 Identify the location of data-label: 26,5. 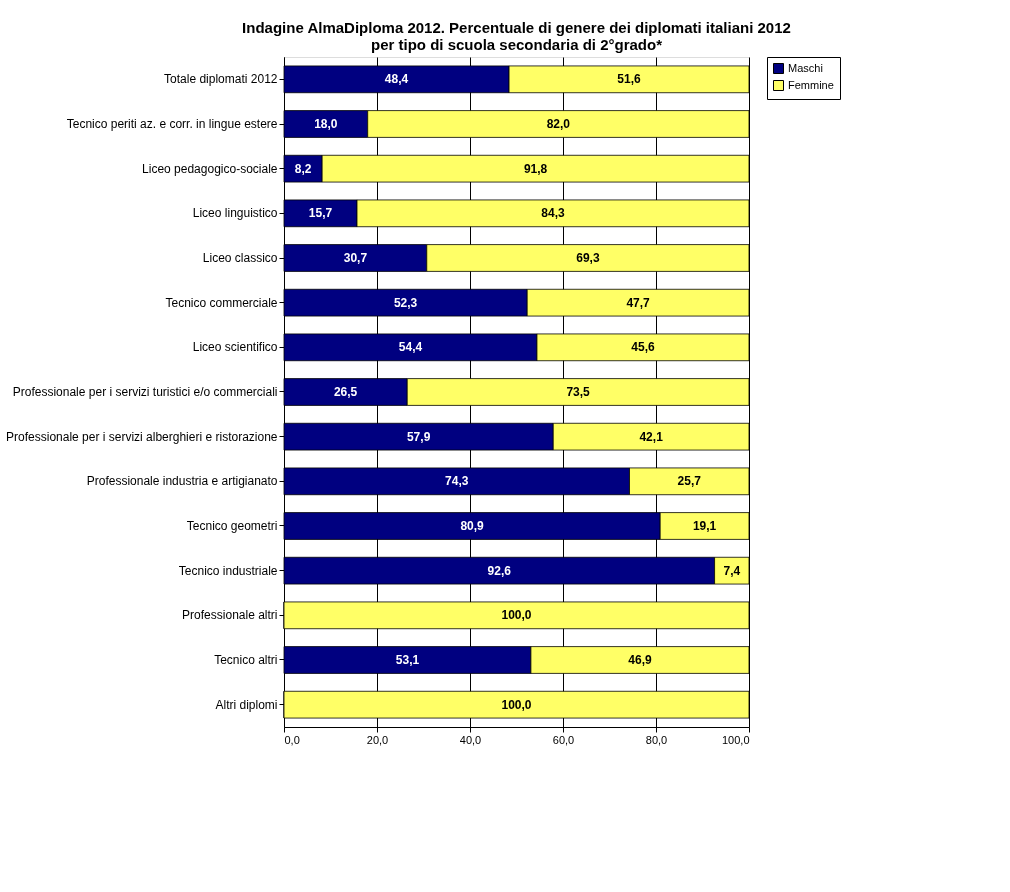
(345, 392).